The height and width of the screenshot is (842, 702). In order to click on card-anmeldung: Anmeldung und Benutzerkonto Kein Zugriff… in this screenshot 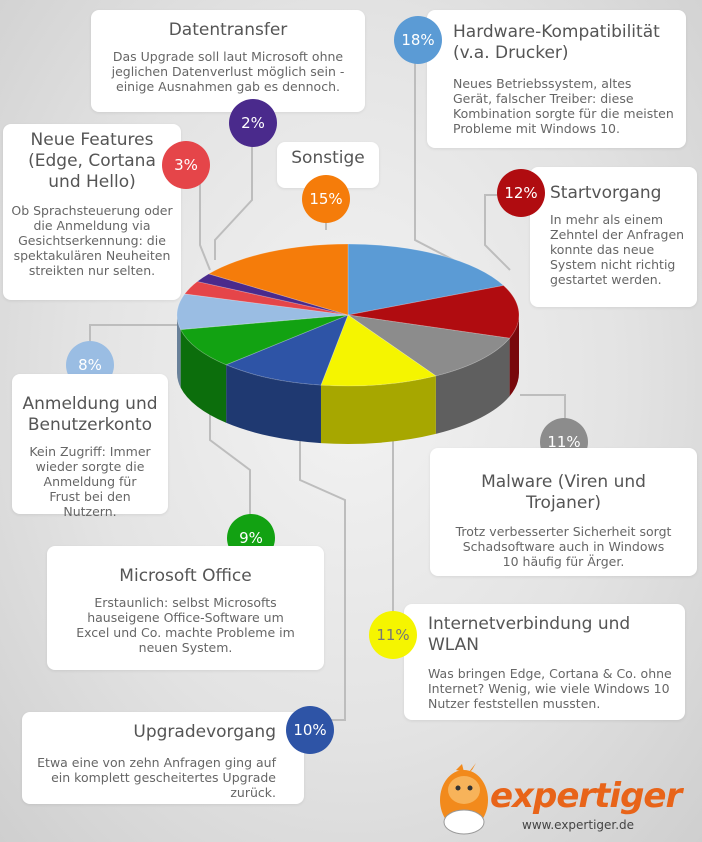, I will do `click(90, 446)`.